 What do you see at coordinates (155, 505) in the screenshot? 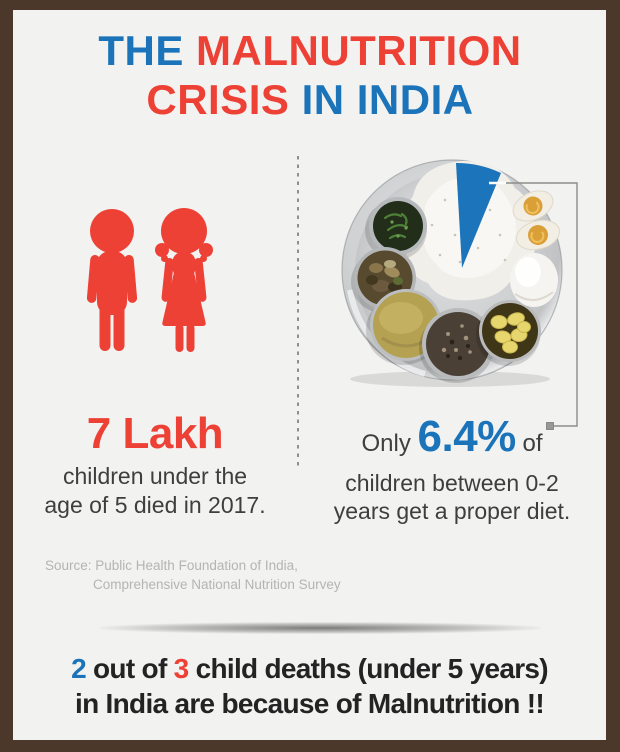
I see `left-caption-line-2: age of 5 died in 2017.` at bounding box center [155, 505].